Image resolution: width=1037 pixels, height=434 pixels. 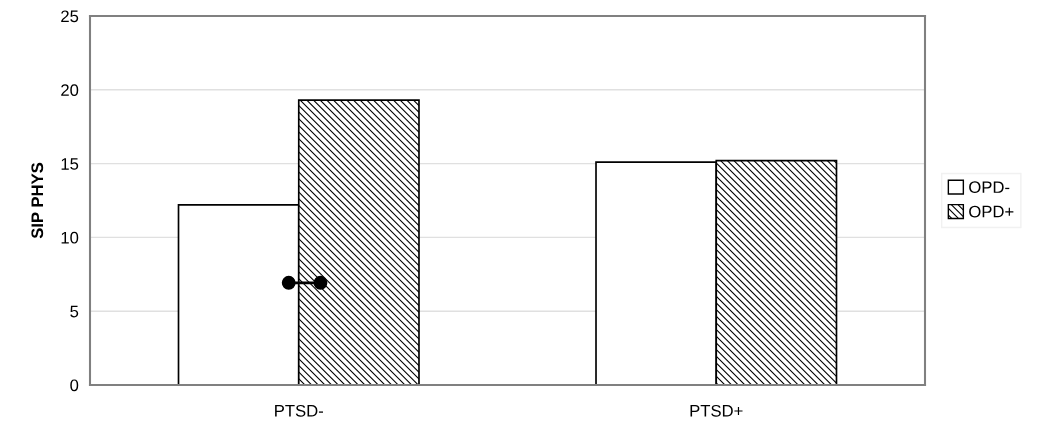 What do you see at coordinates (991, 211) in the screenshot?
I see `legend-label: OPD+` at bounding box center [991, 211].